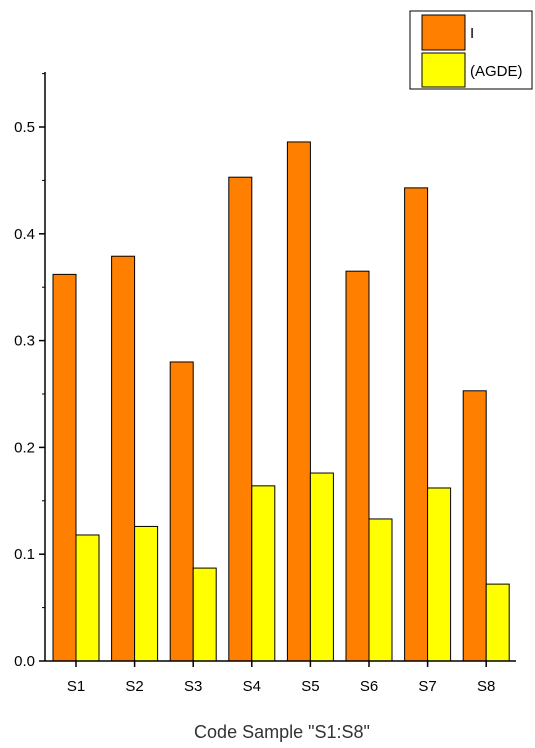  I want to click on x-tick-label: S7, so click(427, 686).